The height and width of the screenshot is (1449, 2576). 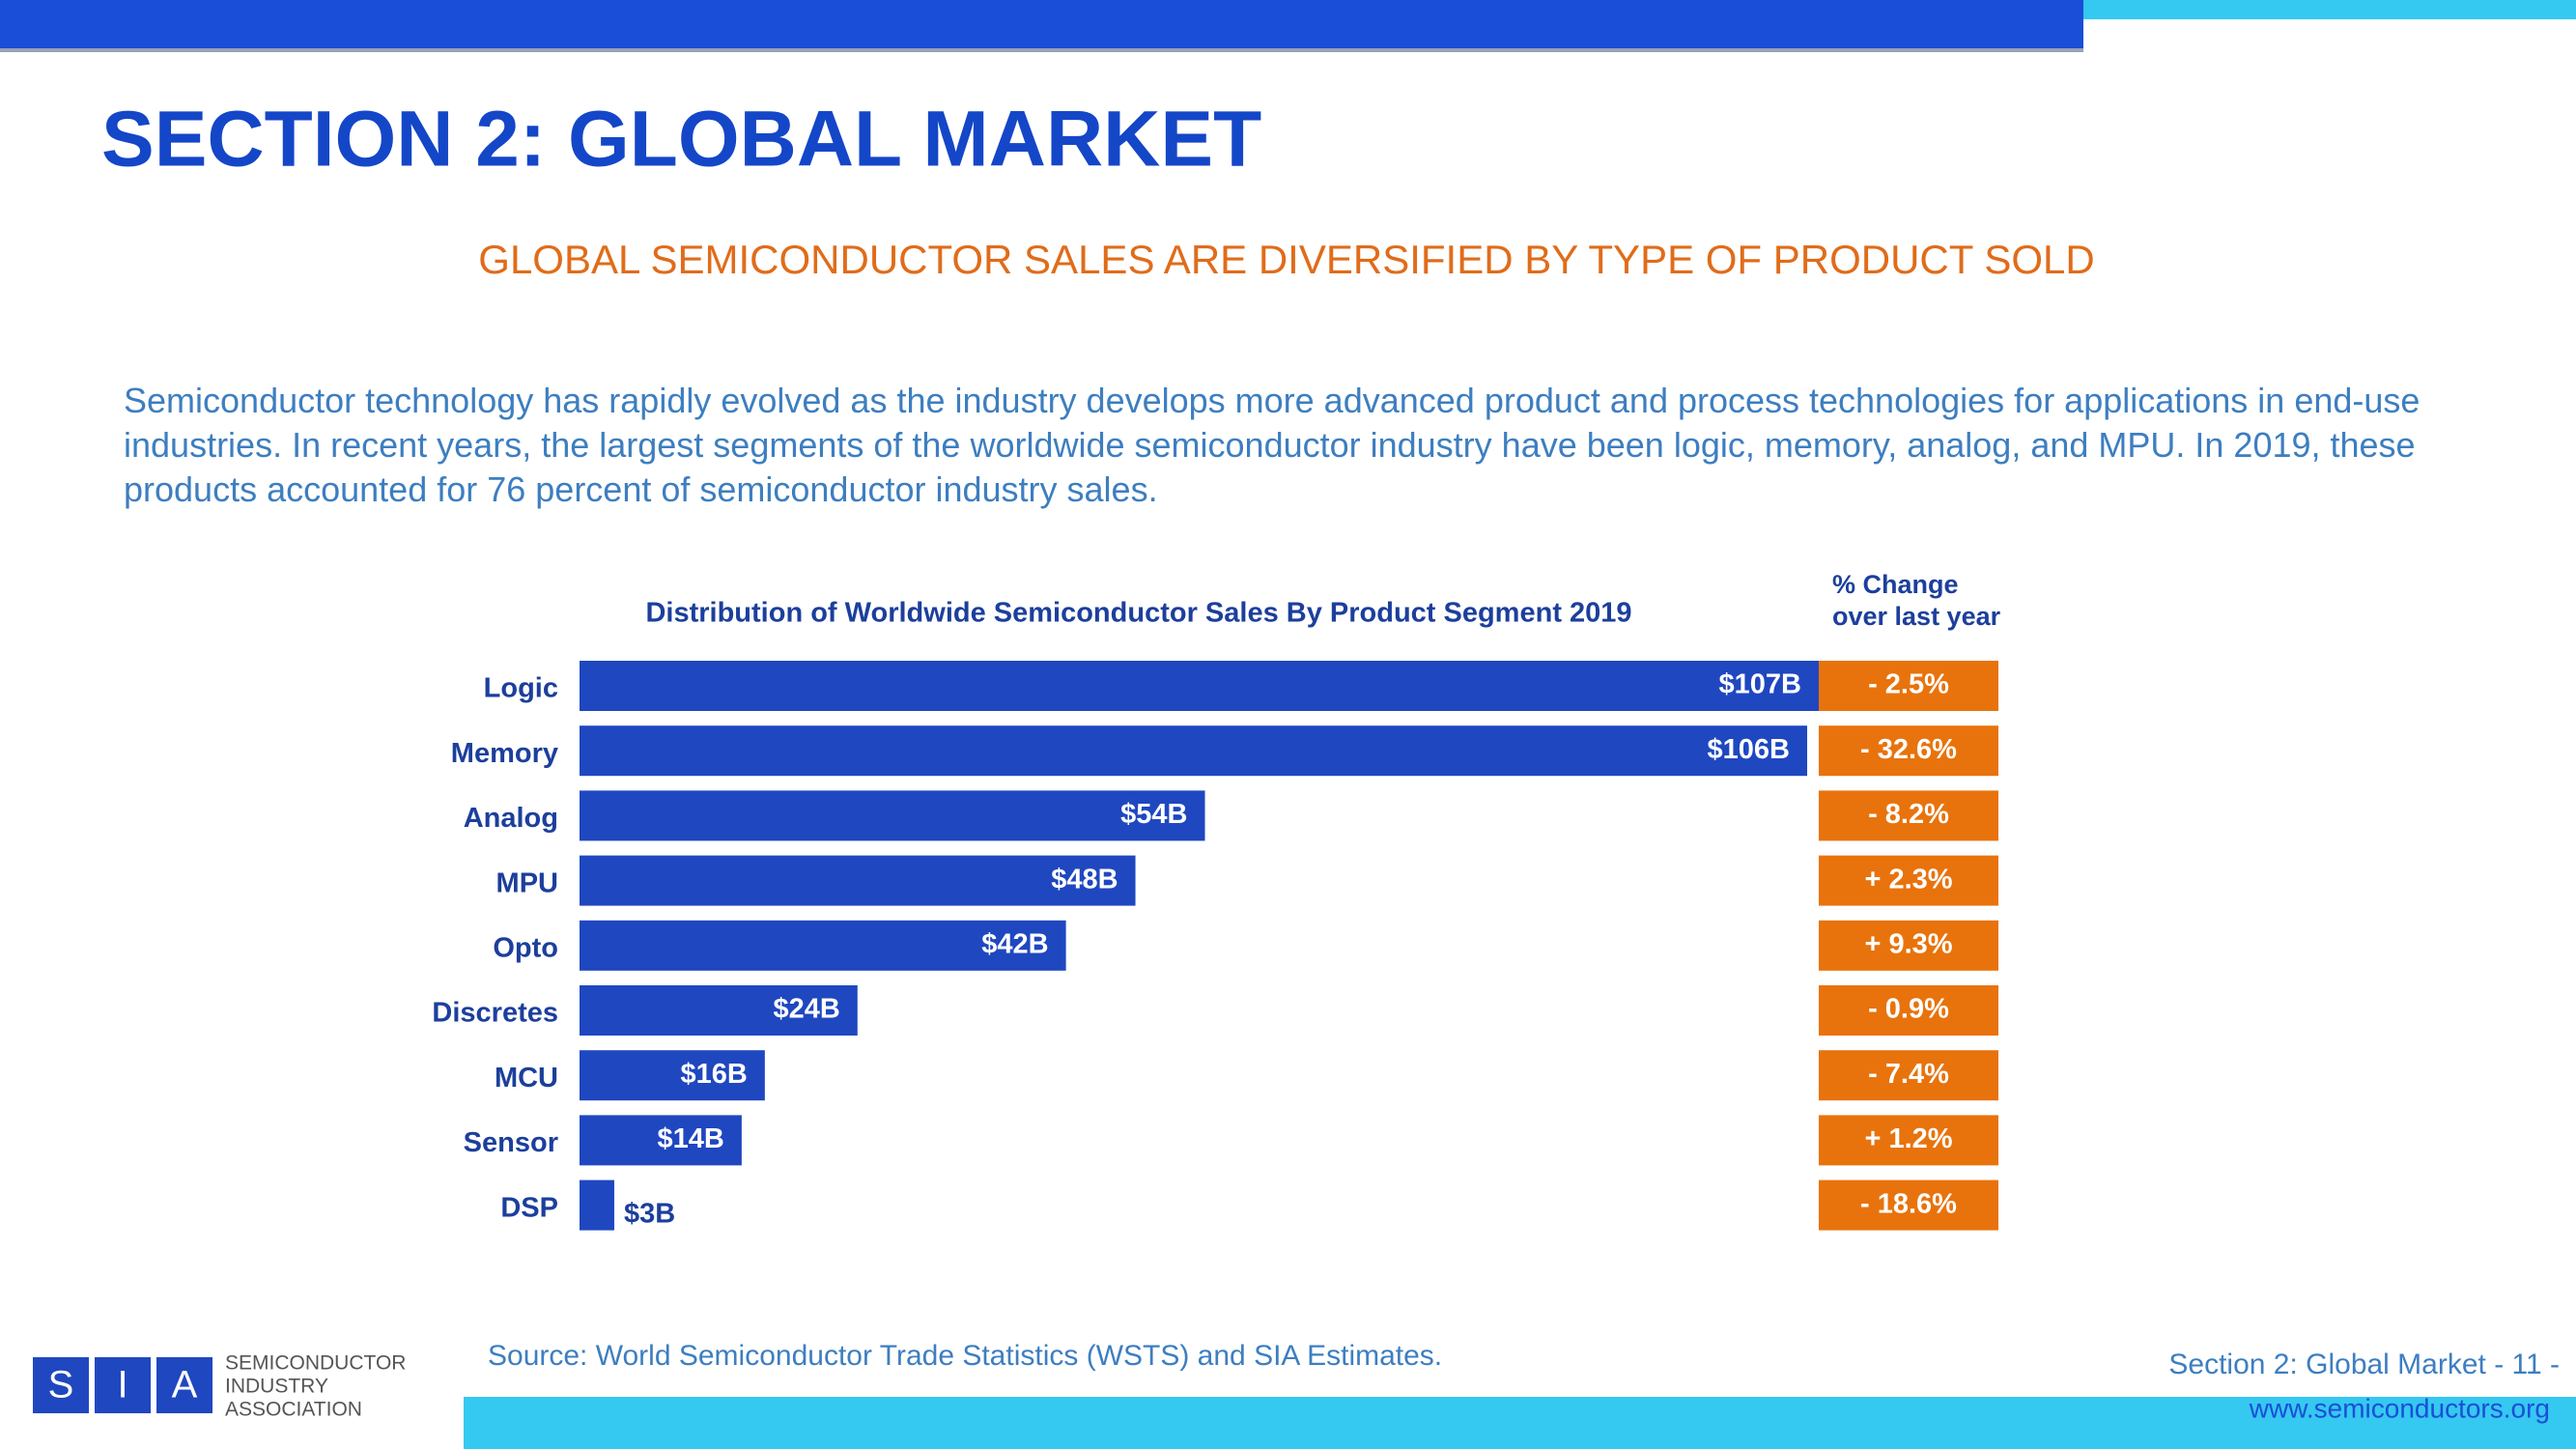 What do you see at coordinates (525, 947) in the screenshot?
I see `category-label: Opto` at bounding box center [525, 947].